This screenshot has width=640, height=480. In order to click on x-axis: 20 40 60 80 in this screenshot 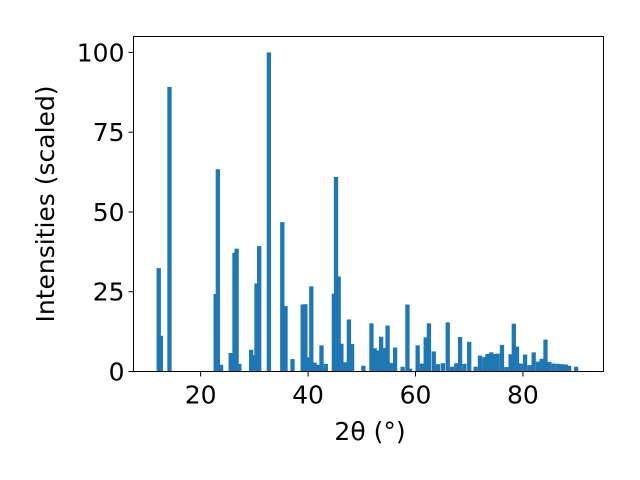, I will do `click(362, 390)`.